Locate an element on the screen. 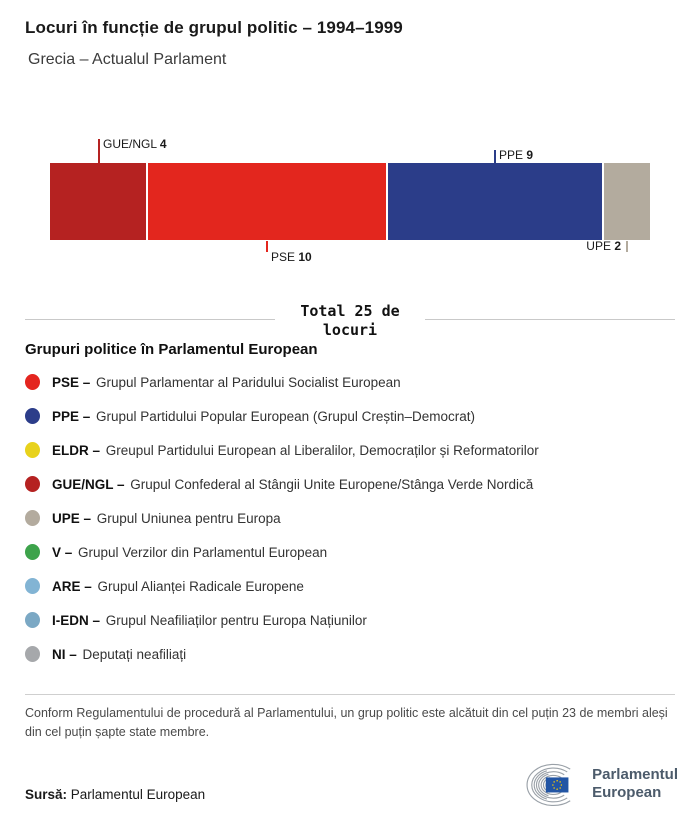 This screenshot has width=700, height=820. legend-item-upe: UPE – Grupul Uniunea pentru Europa is located at coordinates (350, 518).